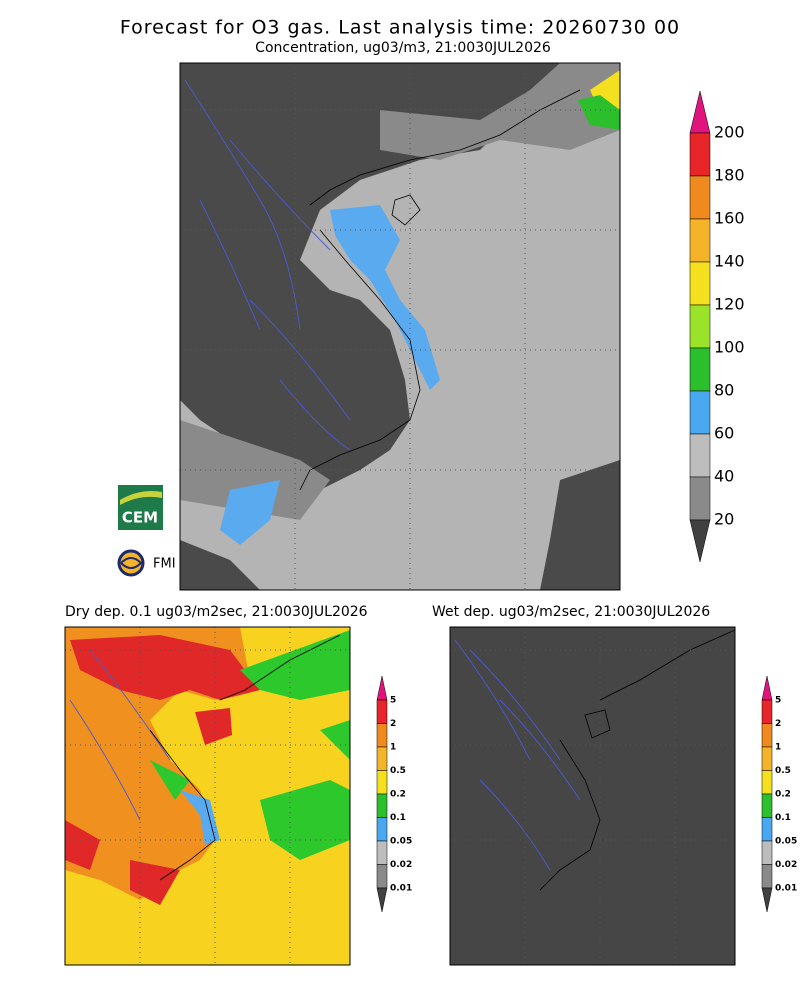  I want to click on colorbar-label: 60, so click(724, 433).